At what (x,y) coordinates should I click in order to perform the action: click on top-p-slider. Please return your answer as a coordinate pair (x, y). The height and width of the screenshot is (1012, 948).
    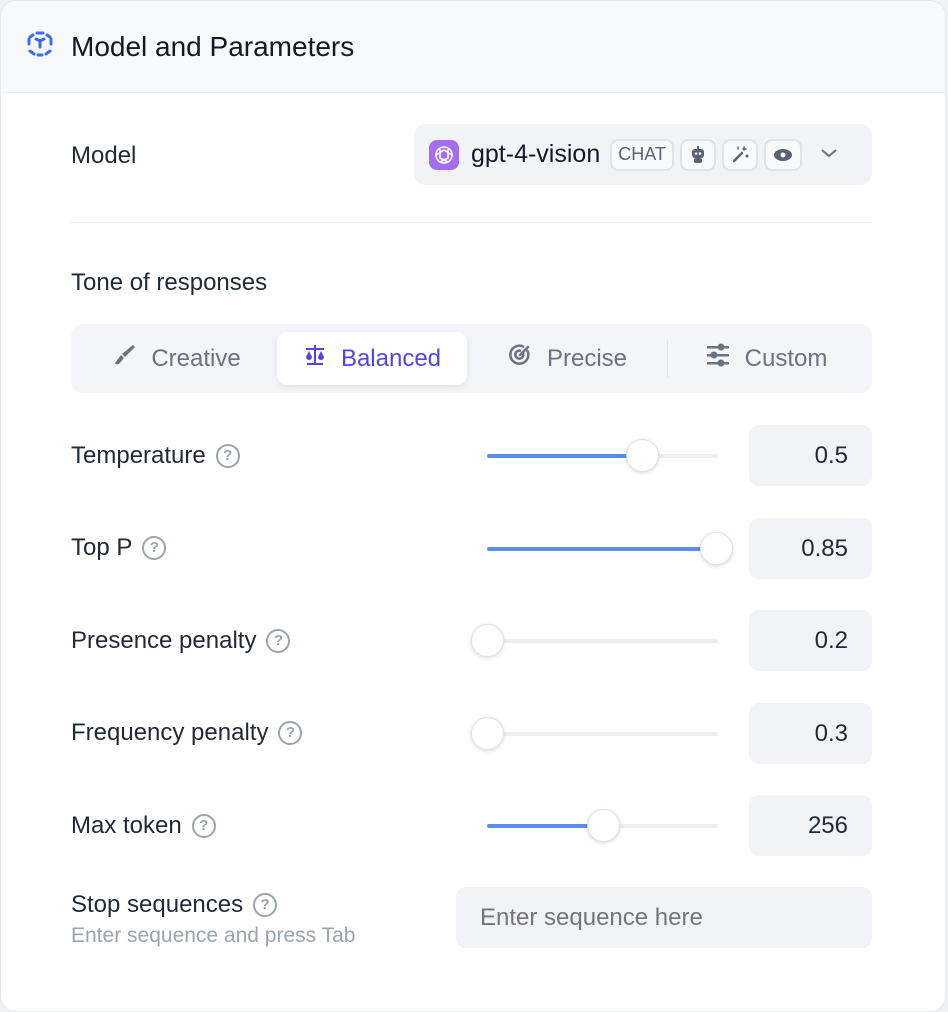
    Looking at the image, I should click on (610, 548).